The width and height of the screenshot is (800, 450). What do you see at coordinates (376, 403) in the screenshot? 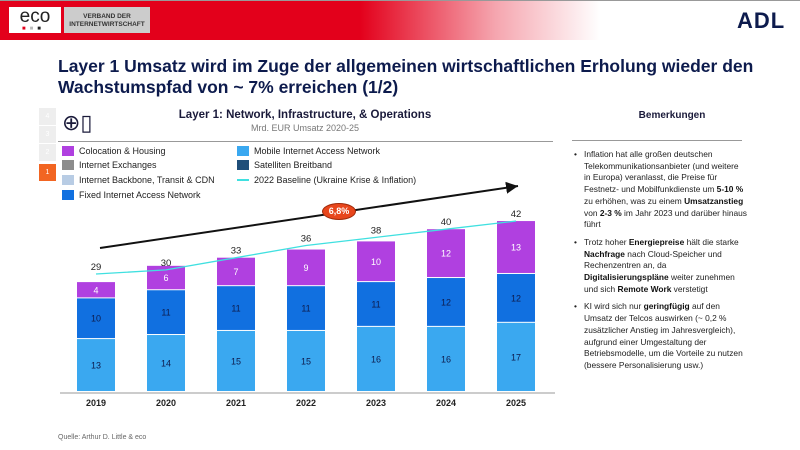
I see `x-tick-label: 2023` at bounding box center [376, 403].